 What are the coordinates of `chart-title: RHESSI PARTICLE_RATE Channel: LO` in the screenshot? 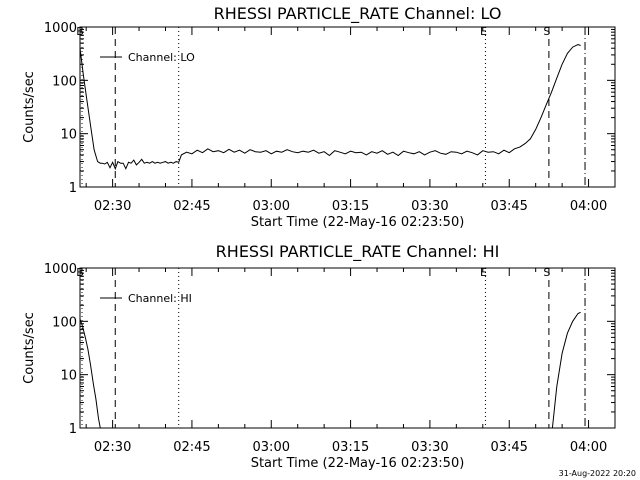 It's located at (358, 14).